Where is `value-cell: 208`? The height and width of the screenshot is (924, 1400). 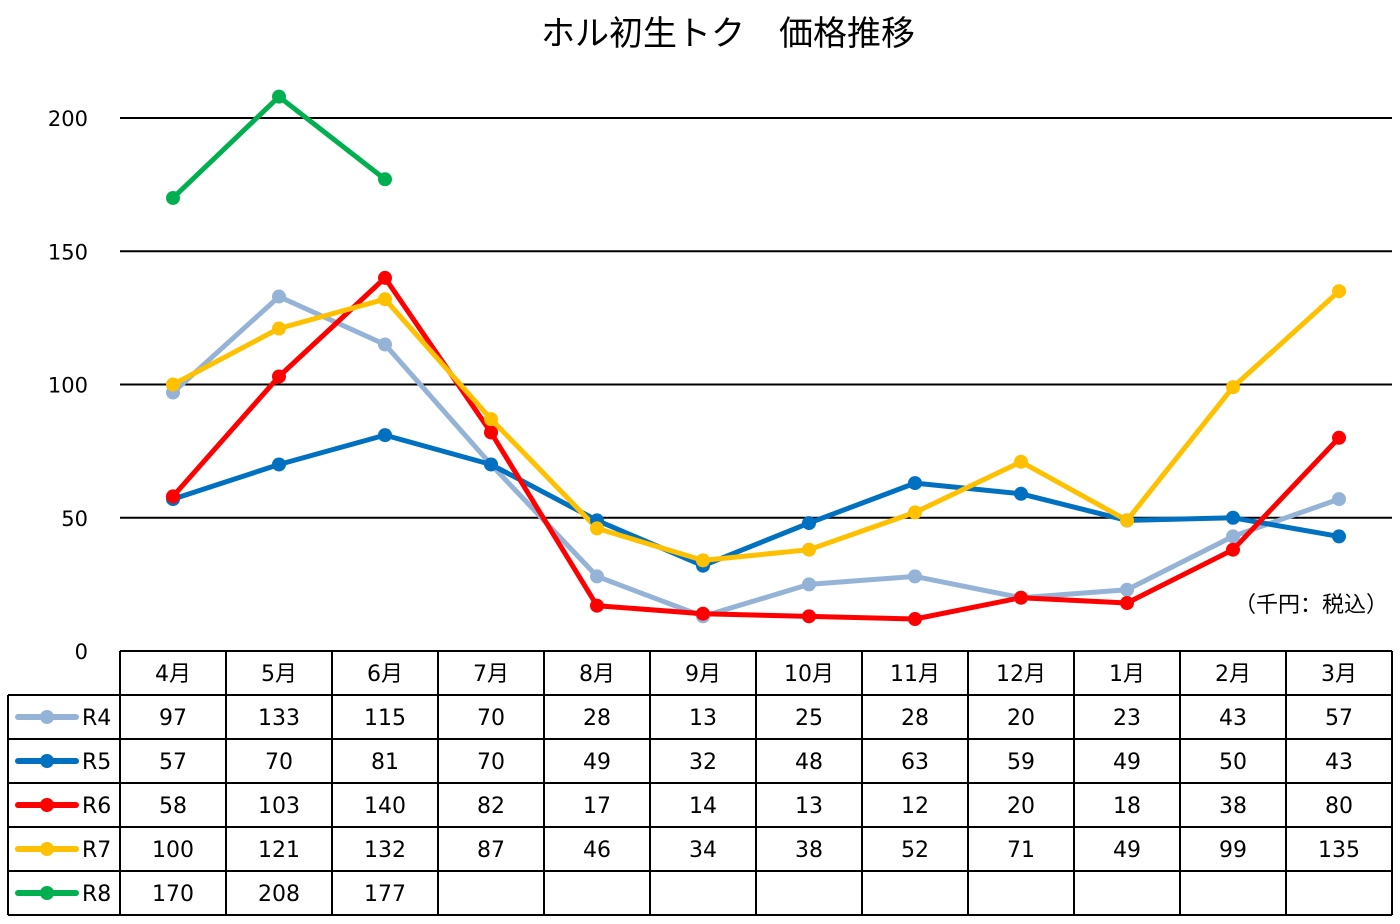 value-cell: 208 is located at coordinates (279, 894).